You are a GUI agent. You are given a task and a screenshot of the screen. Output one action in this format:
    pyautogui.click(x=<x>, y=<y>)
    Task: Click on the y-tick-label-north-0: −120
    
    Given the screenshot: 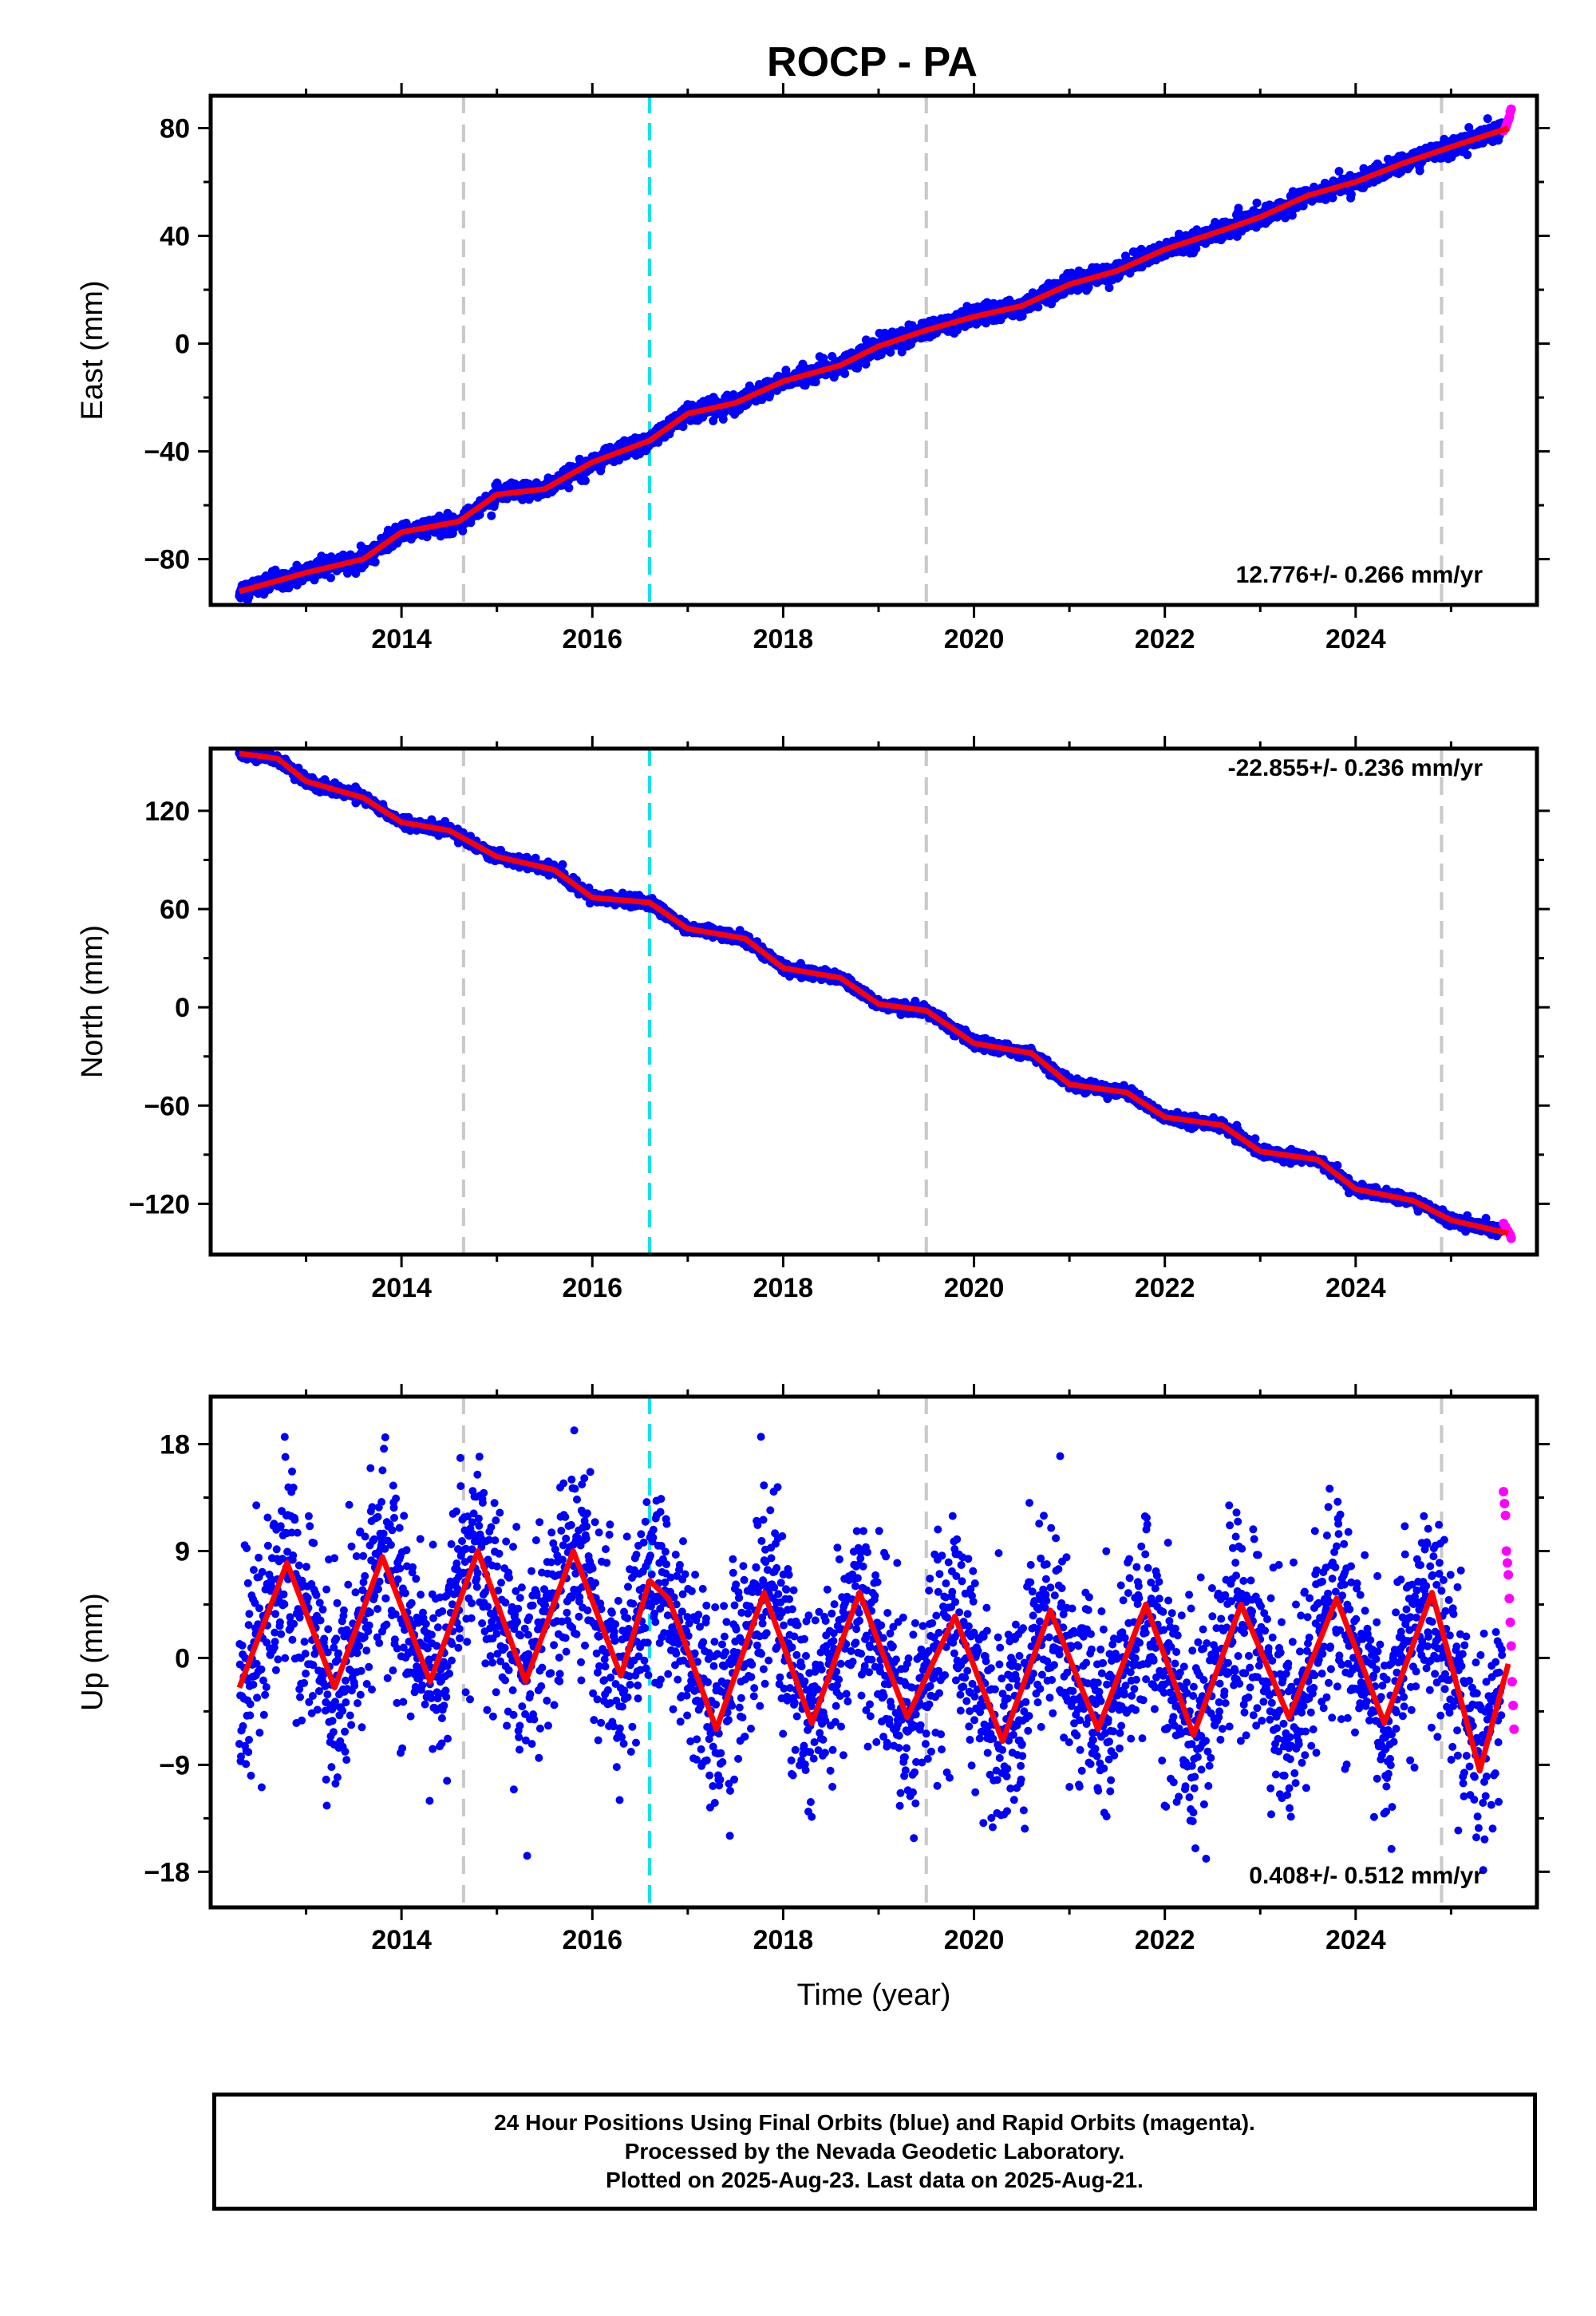 What is the action you would take?
    pyautogui.click(x=159, y=1204)
    